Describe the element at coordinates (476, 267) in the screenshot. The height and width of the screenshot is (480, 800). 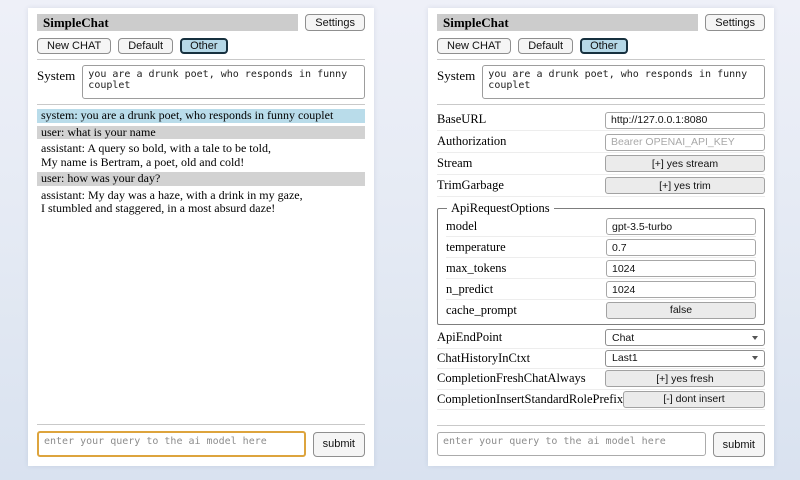
I see `max-tokens-label: max_tokens` at that location.